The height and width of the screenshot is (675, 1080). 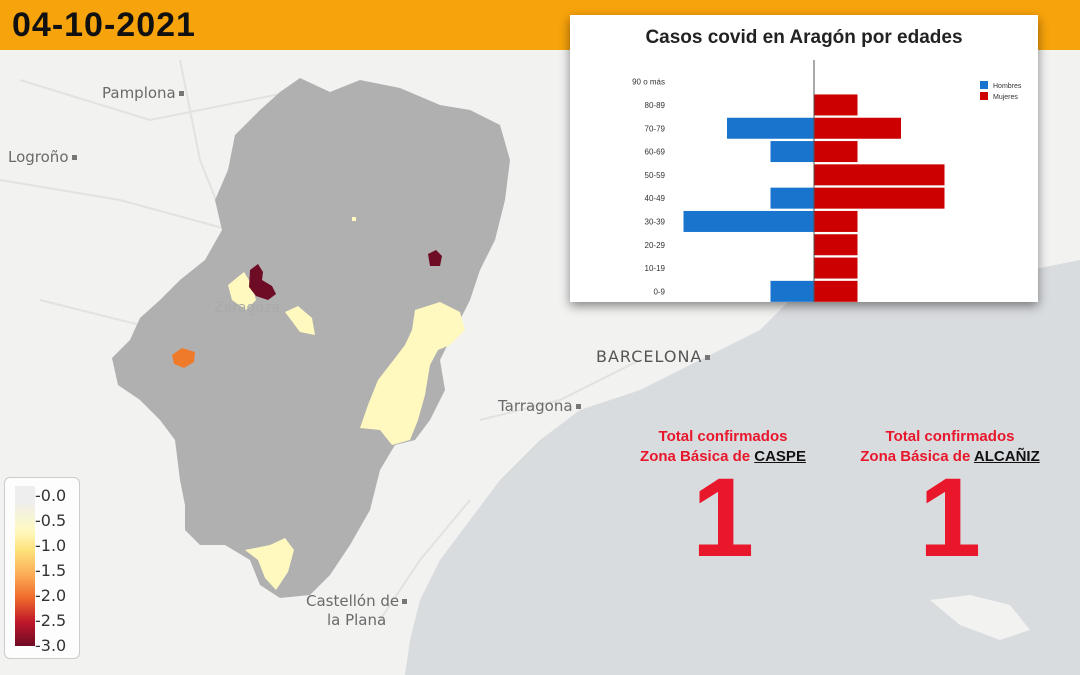 What do you see at coordinates (648, 82) in the screenshot?
I see `y-tick-label: 90 o más` at bounding box center [648, 82].